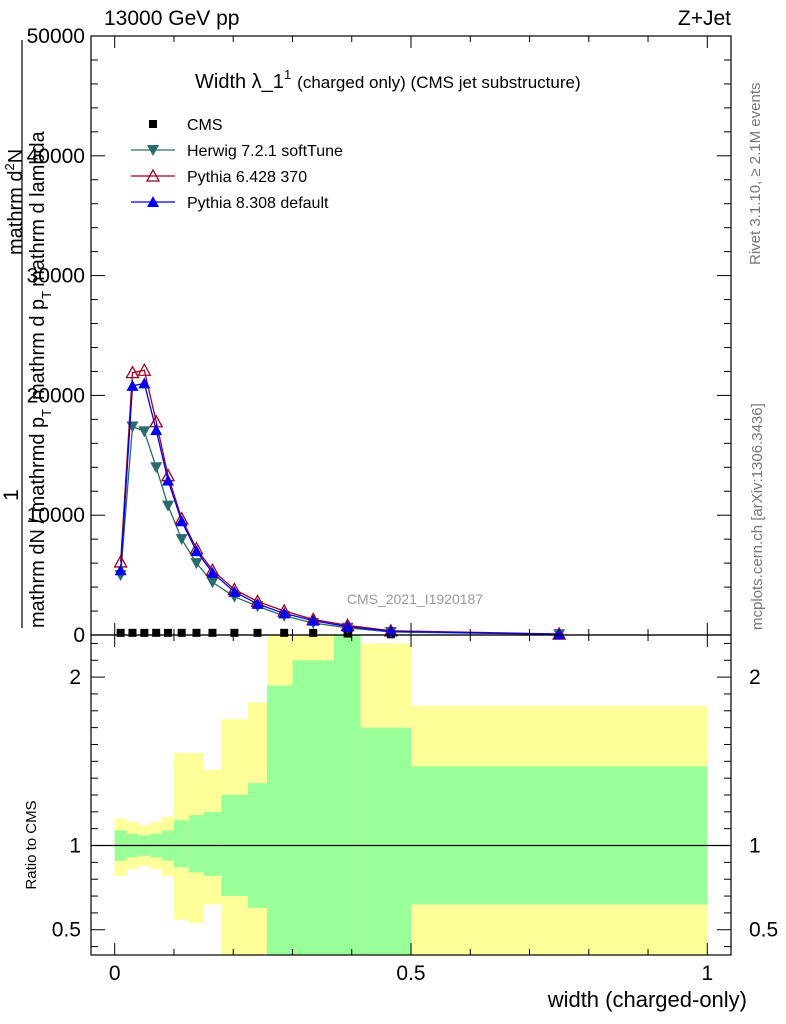 This screenshot has width=786, height=1024. What do you see at coordinates (16, 213) in the screenshot?
I see `ylabel-line2: mathrm d` at bounding box center [16, 213].